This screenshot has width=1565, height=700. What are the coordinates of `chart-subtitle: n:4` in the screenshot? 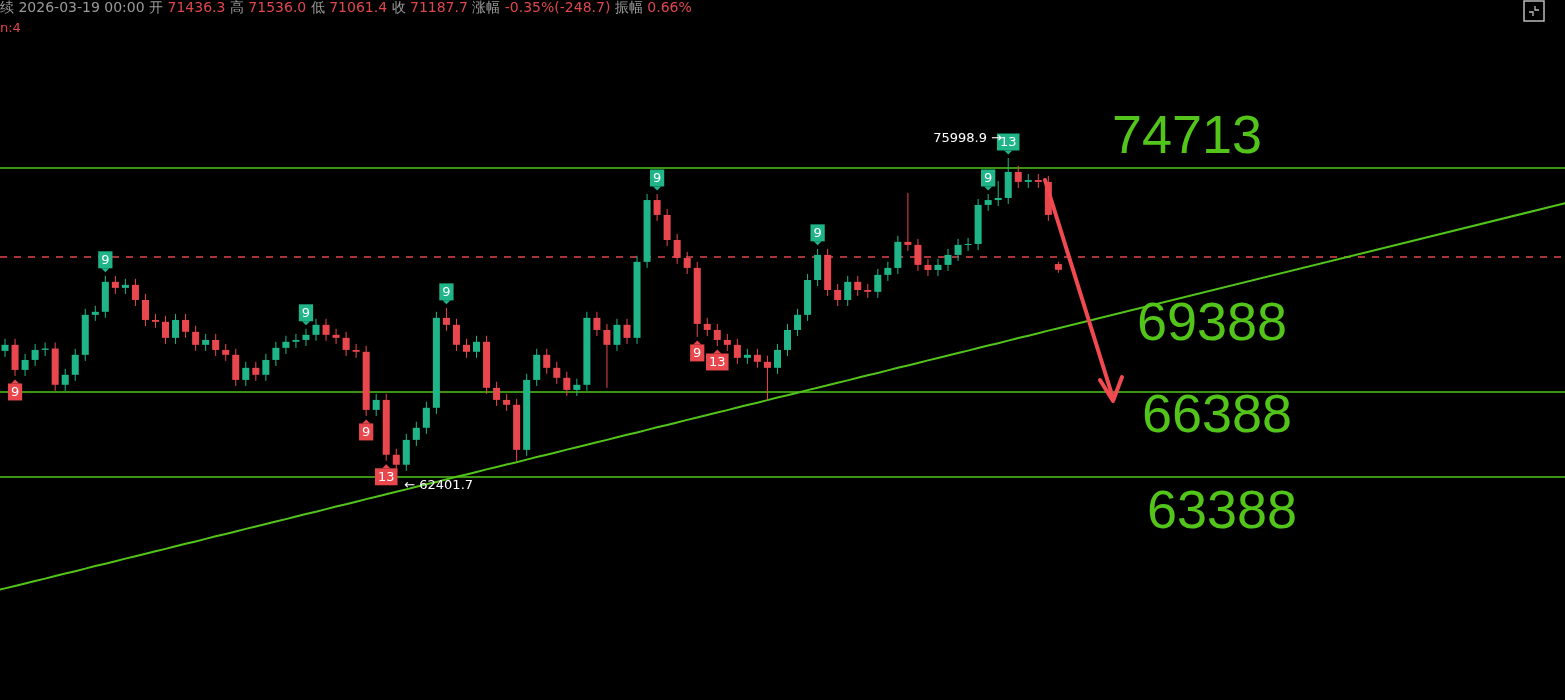 It's located at (10, 27).